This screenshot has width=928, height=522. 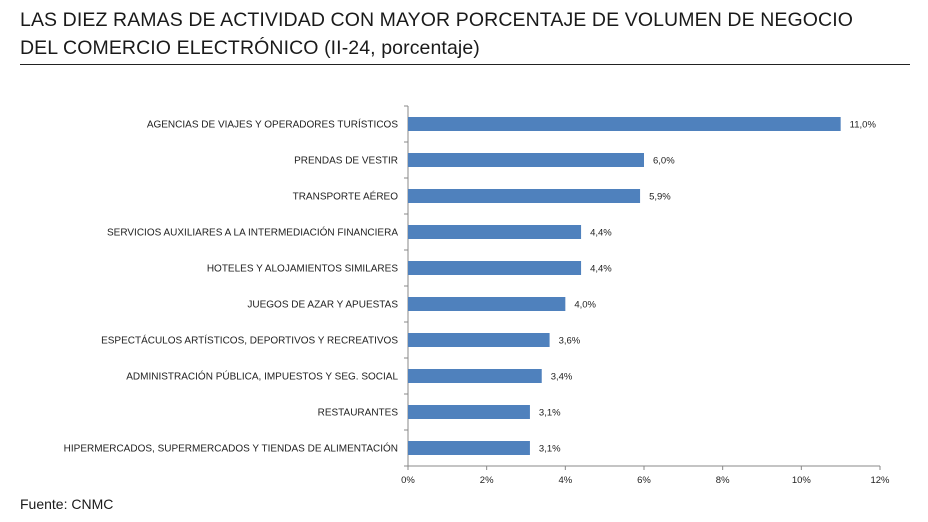 What do you see at coordinates (585, 305) in the screenshot?
I see `data-label: 4,0%` at bounding box center [585, 305].